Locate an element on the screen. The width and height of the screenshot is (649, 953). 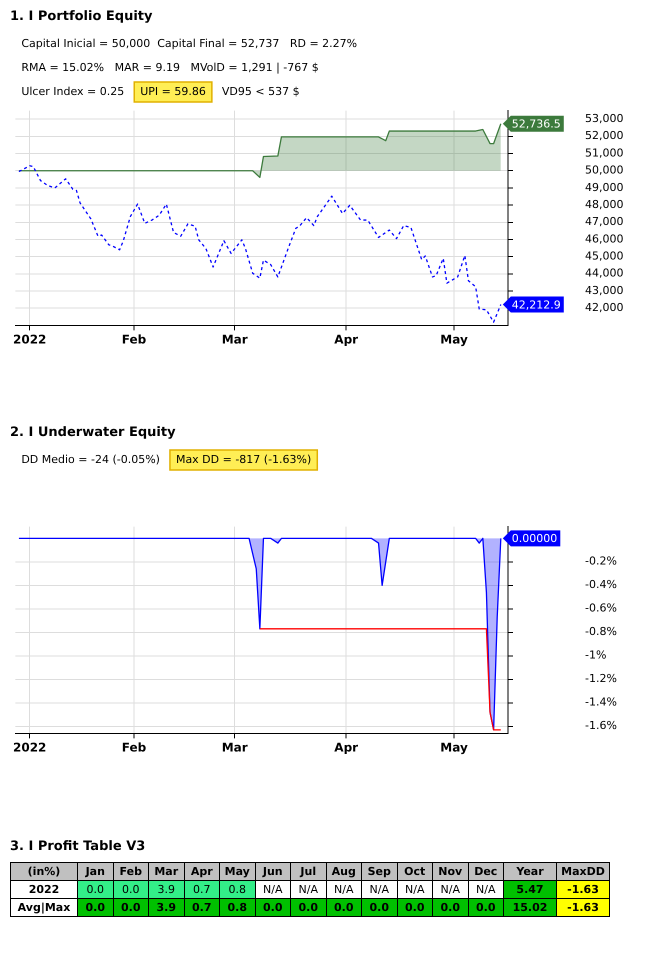
text: RMA = 15.02% MAR = 9.19 MVolD = 1,291 | -767 $ is located at coordinates (170, 67).